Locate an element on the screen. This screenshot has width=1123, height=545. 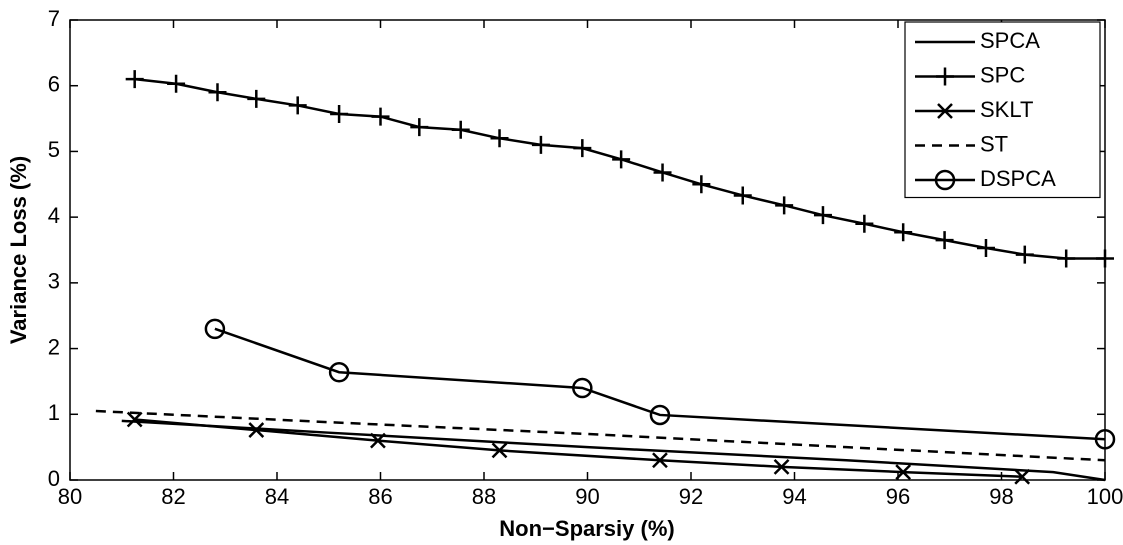
x-tick-label: 84 is located at coordinates (277, 496).